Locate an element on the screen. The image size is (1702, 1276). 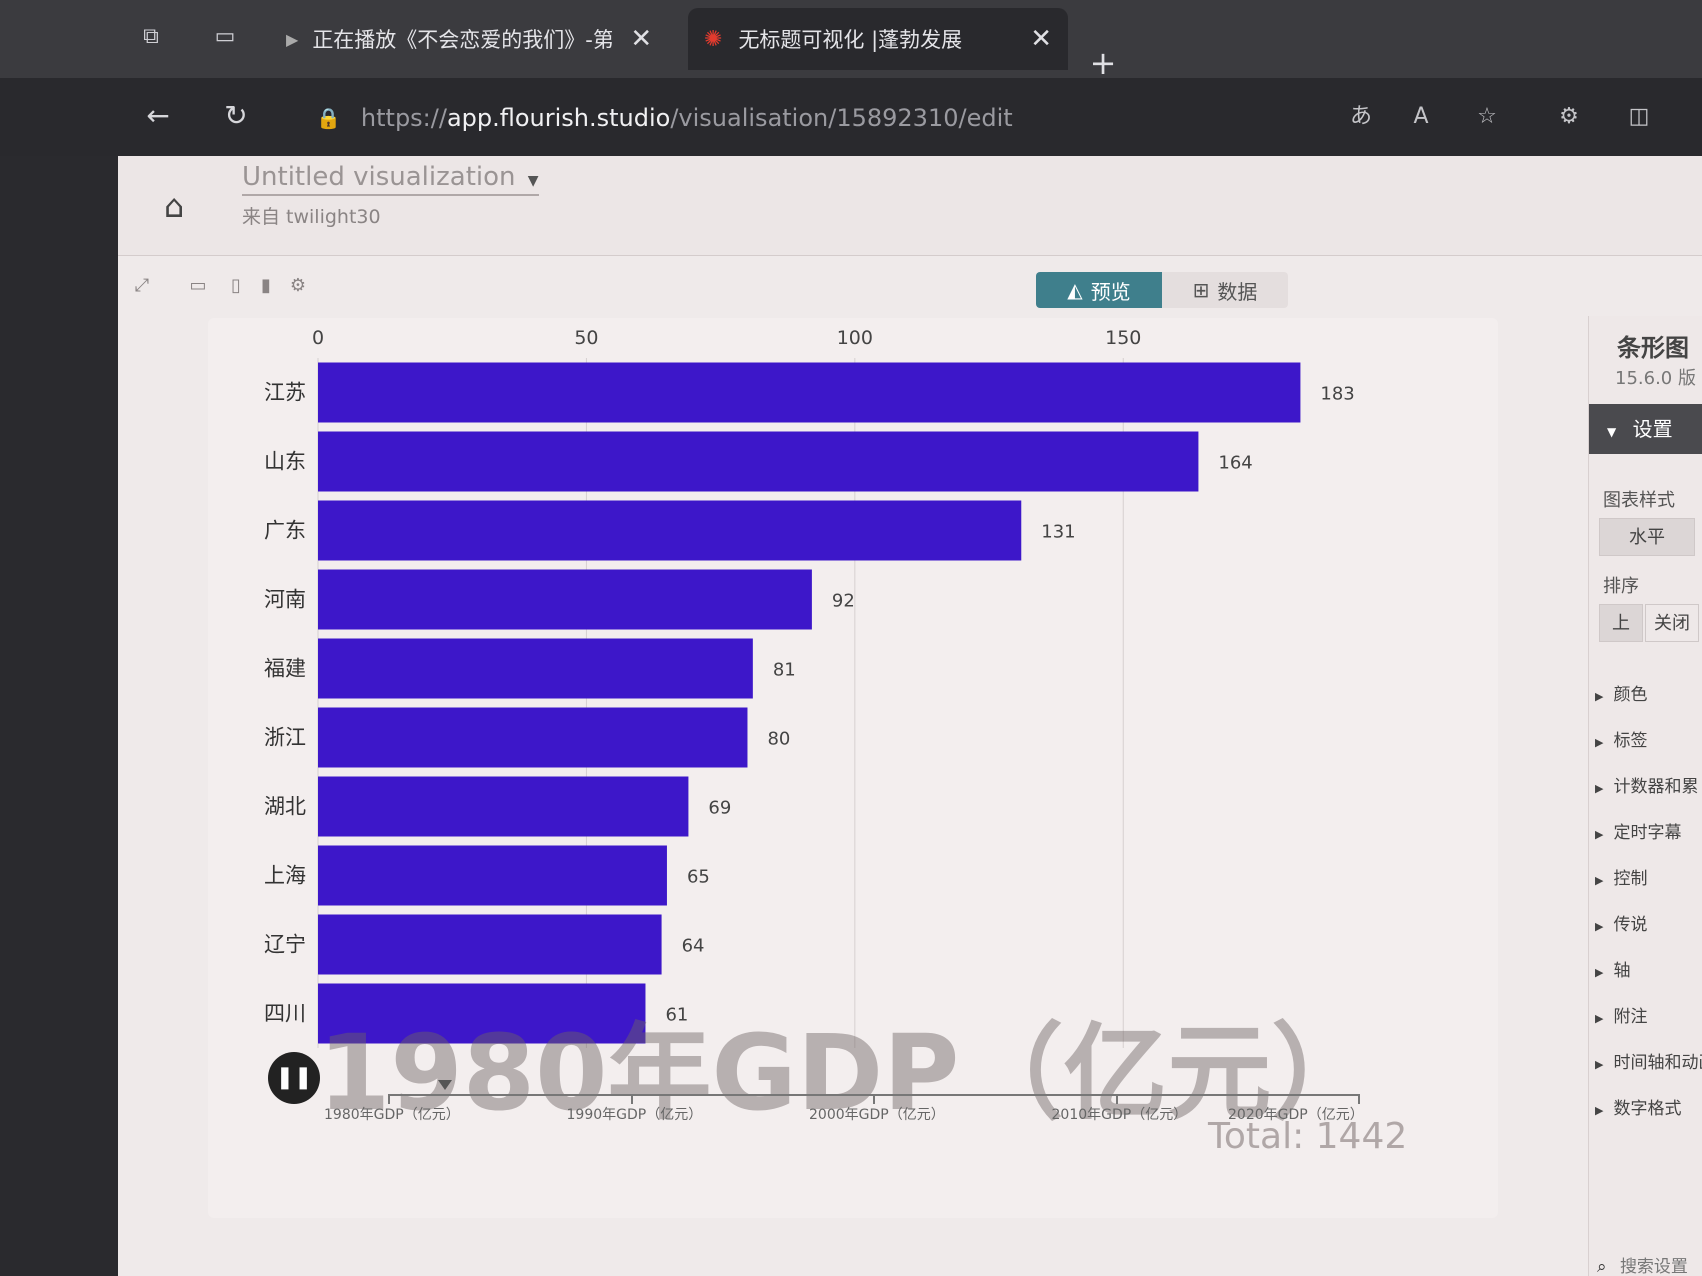
desktop-view-icon: ▭ is located at coordinates (198, 285).